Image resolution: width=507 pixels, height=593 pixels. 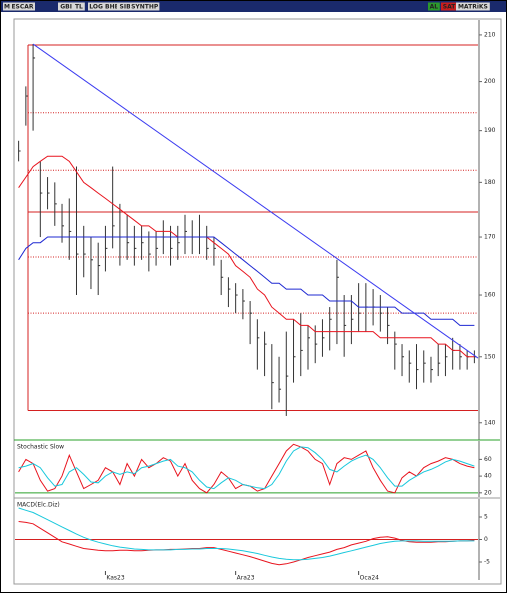 What do you see at coordinates (490, 295) in the screenshot?
I see `y-tick-label: 160` at bounding box center [490, 295].